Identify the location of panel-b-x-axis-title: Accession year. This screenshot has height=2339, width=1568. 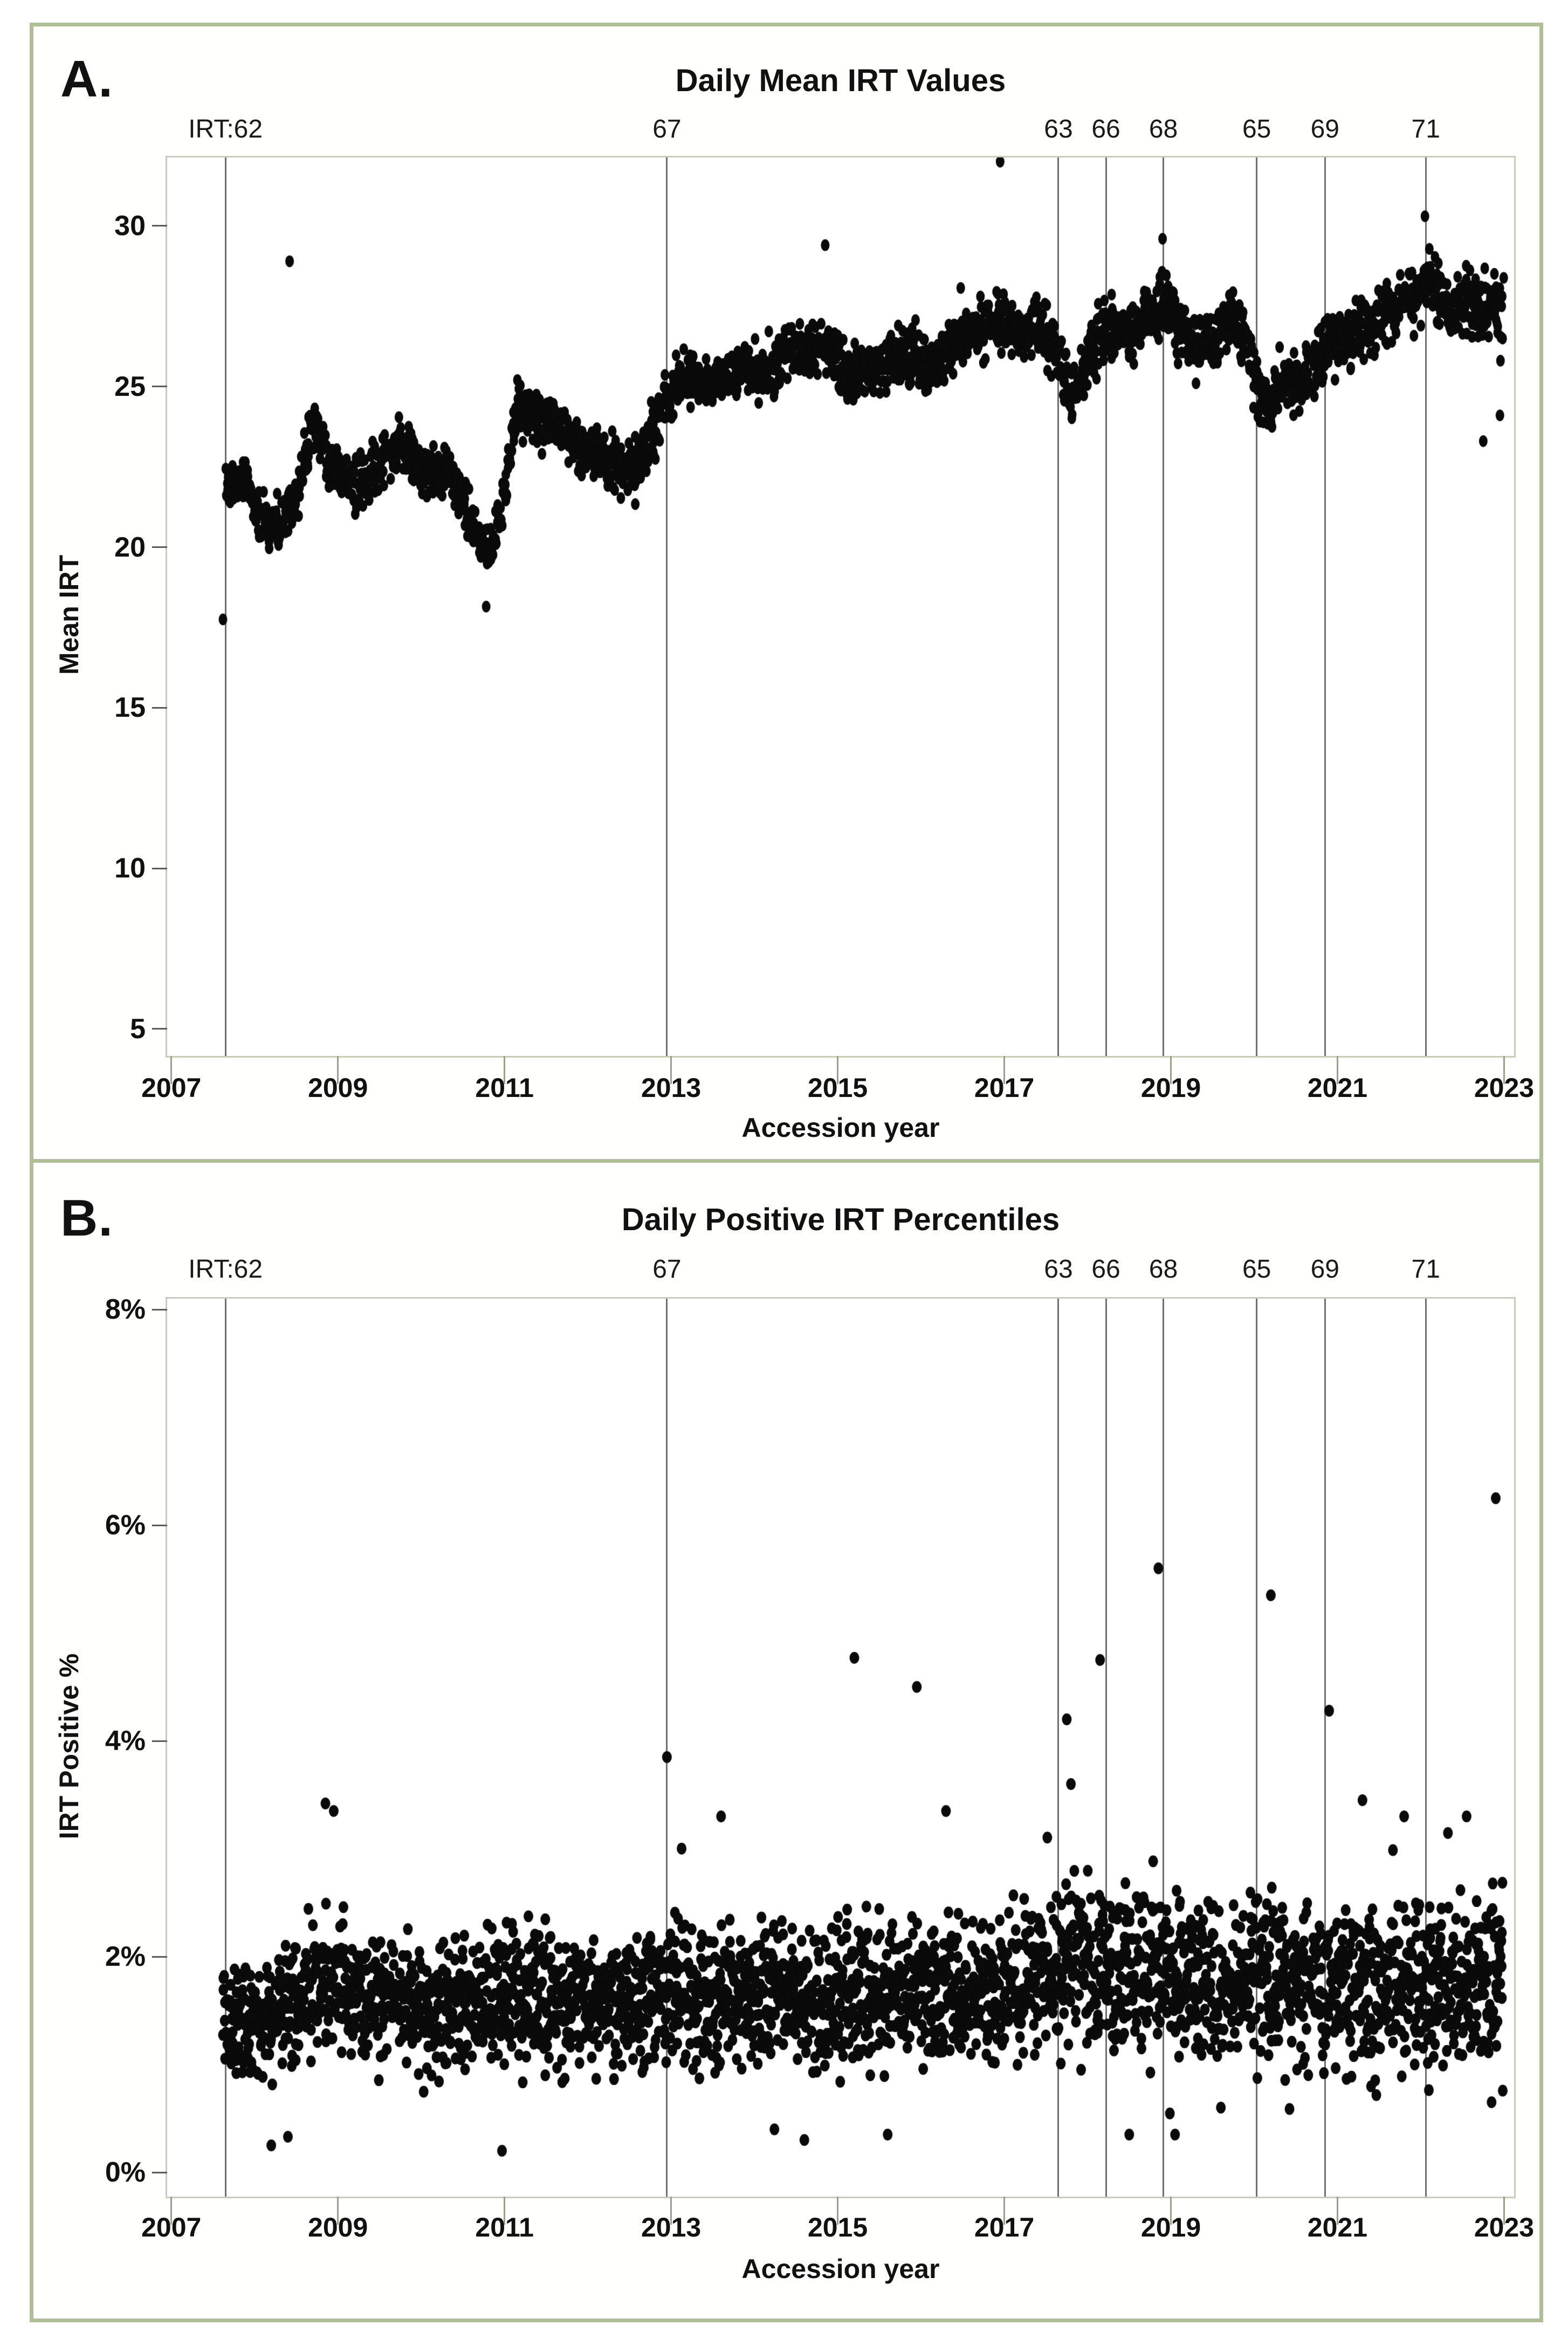
(840, 2269).